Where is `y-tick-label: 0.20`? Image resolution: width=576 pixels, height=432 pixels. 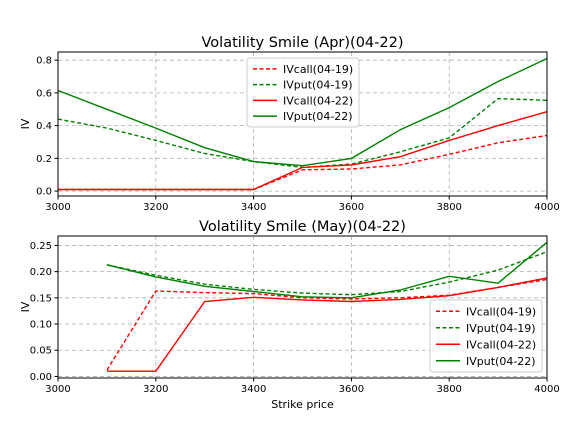
y-tick-label: 0.20 is located at coordinates (41, 272).